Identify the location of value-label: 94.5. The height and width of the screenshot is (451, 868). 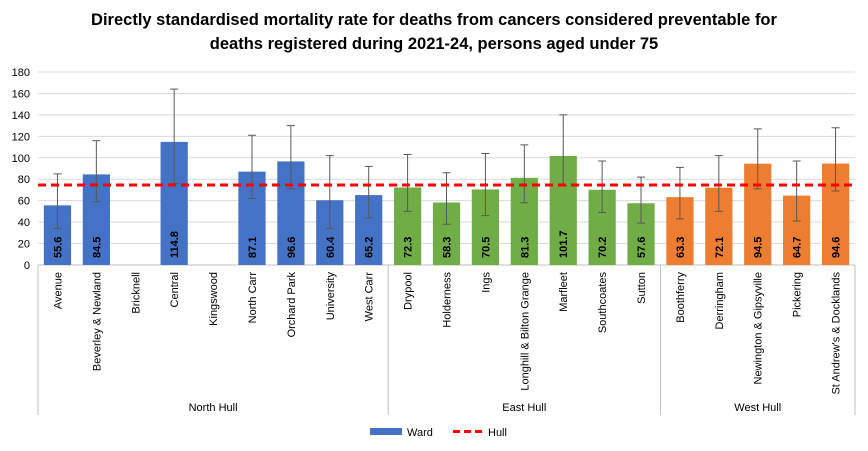
(759, 247).